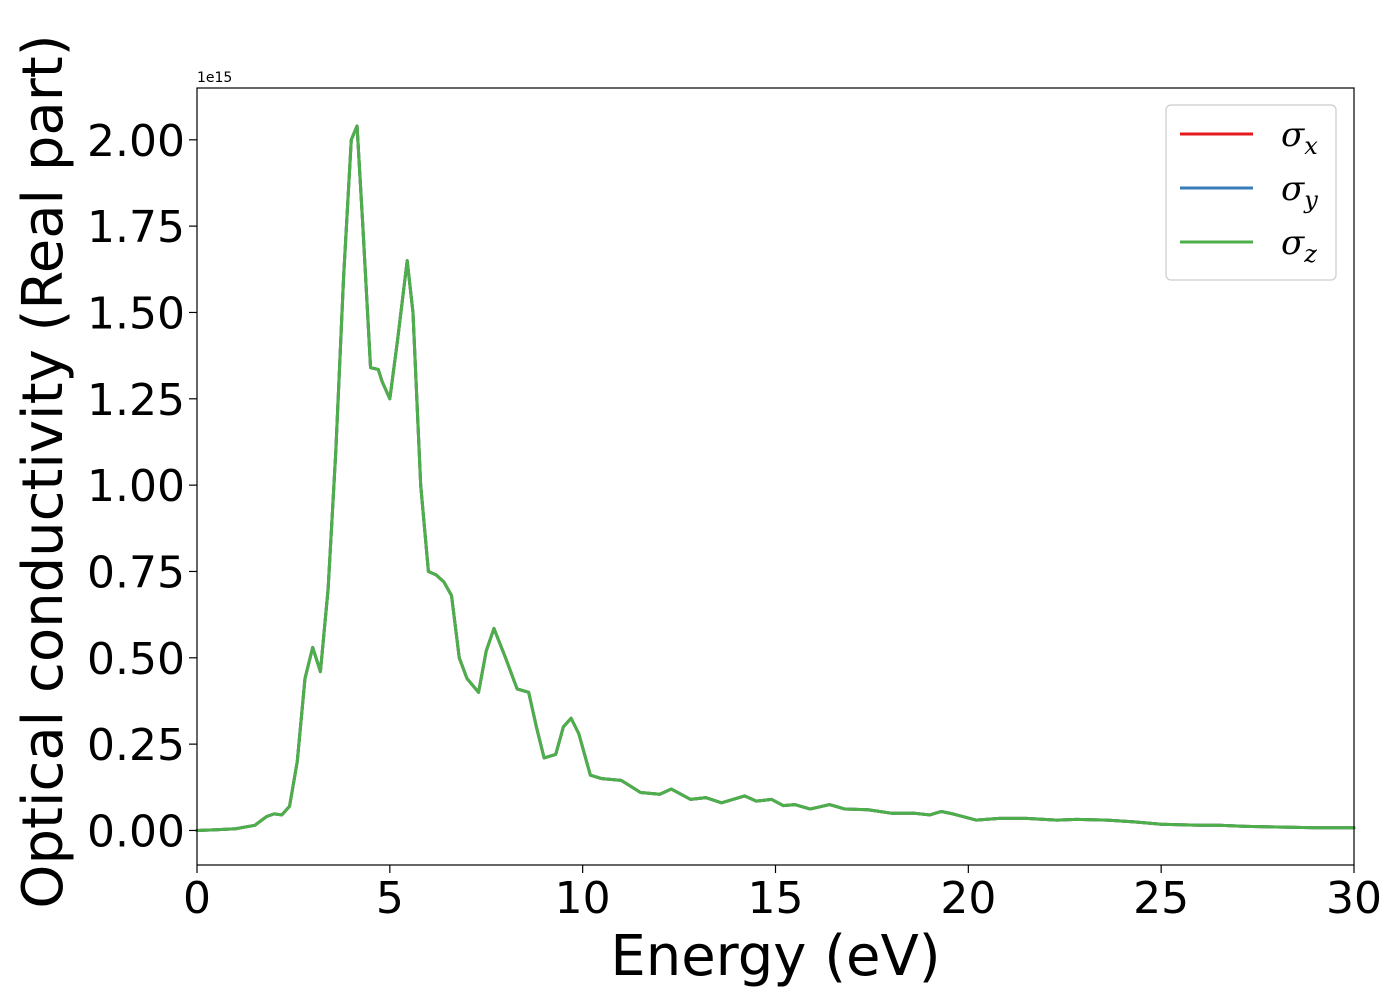 Image resolution: width=1400 pixels, height=1000 pixels. Describe the element at coordinates (1161, 898) in the screenshot. I see `x-tick-label: 25` at that location.